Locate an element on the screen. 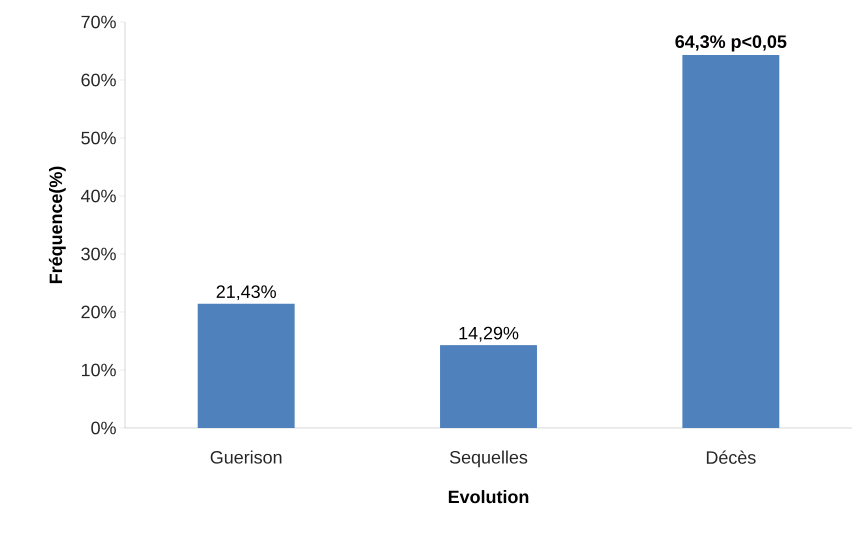  y-tick-label: 70% is located at coordinates (99, 22).